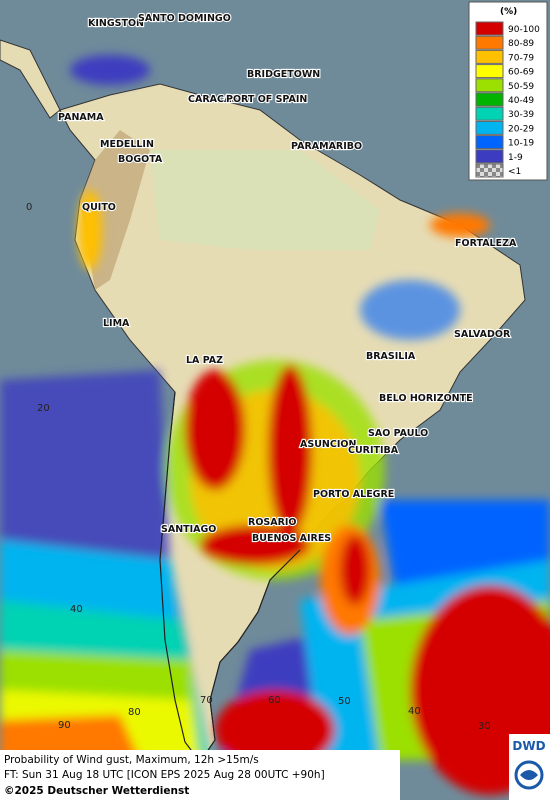 The height and width of the screenshot is (800, 550). Describe the element at coordinates (521, 101) in the screenshot. I see `legend-label: 40-49` at that location.